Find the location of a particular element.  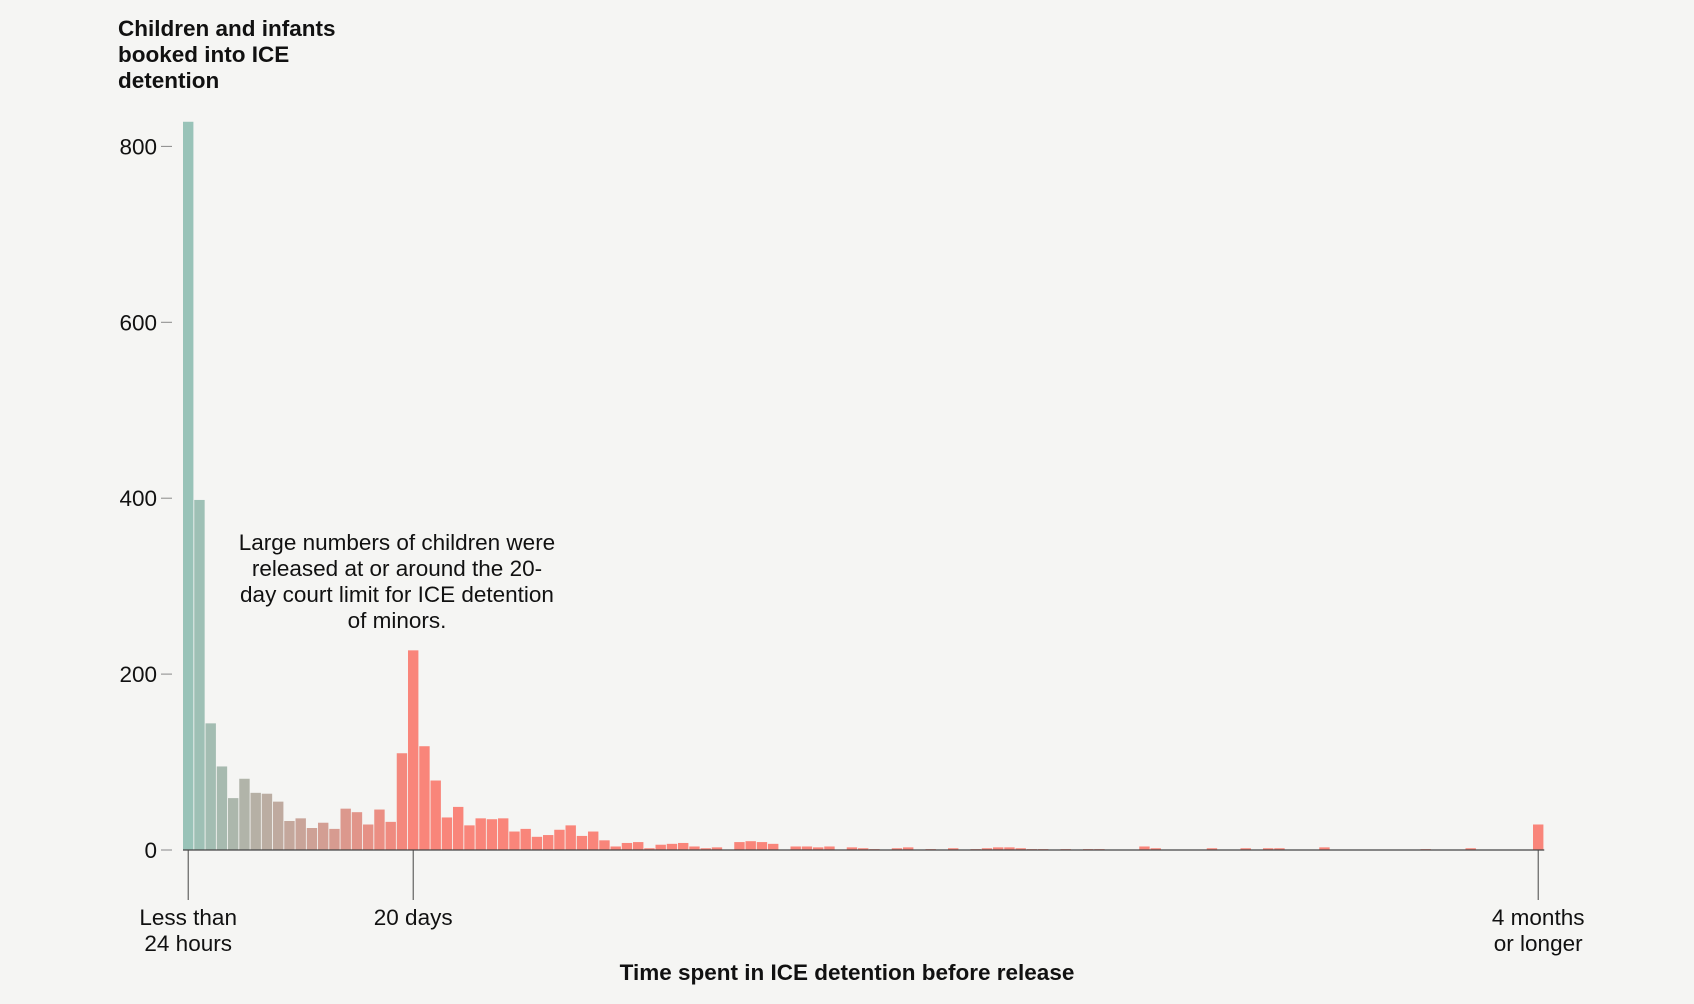

y-tick-label: 0 is located at coordinates (150, 850).